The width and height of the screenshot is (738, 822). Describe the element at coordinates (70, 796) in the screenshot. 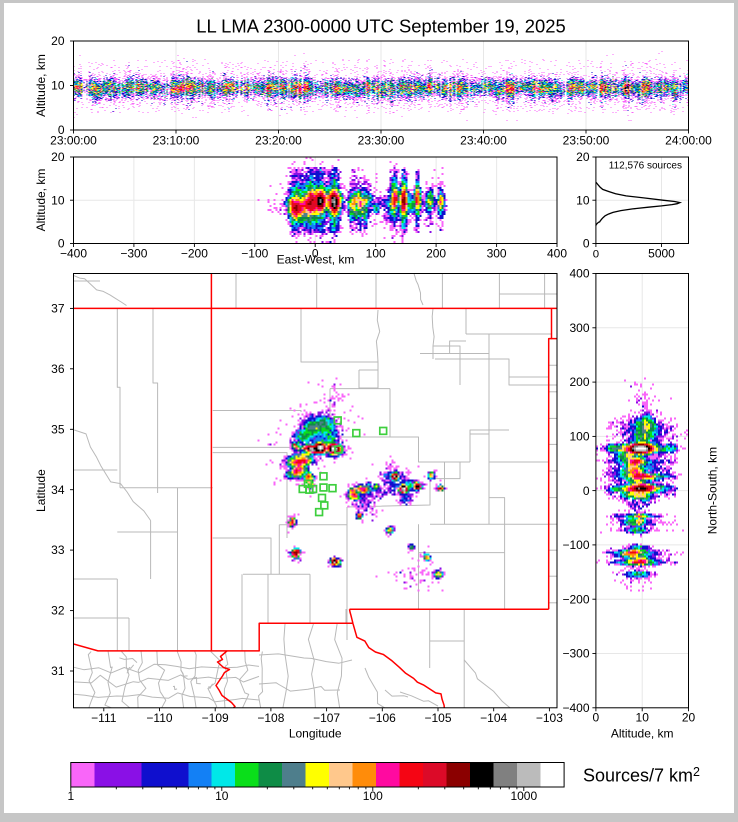

I see `svg-text: 1` at that location.